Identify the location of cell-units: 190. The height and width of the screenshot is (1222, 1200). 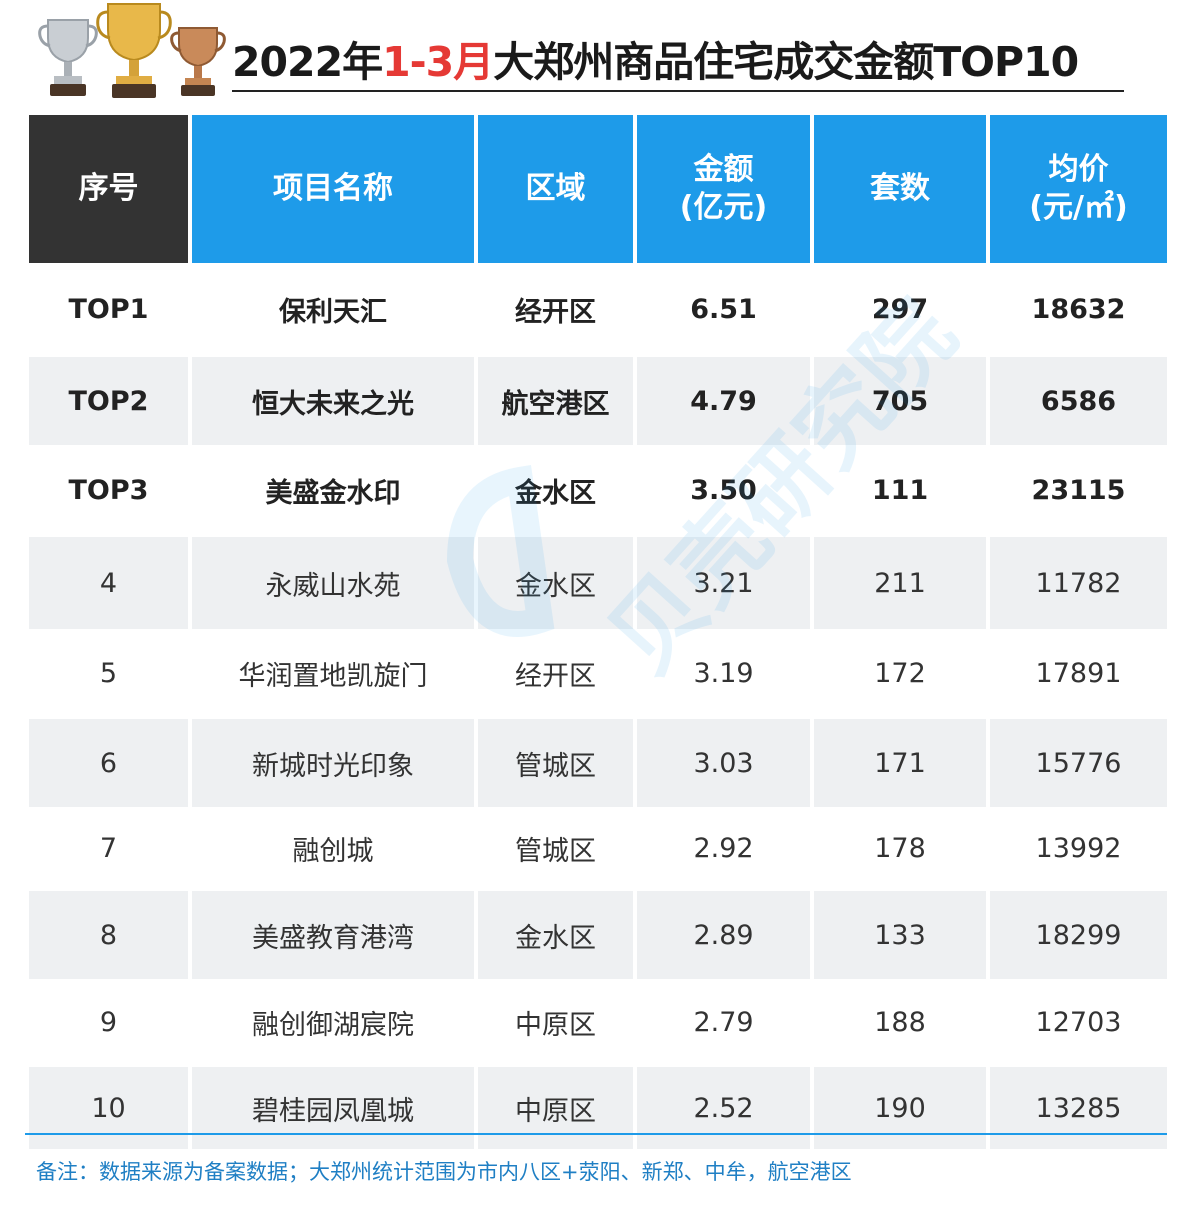
(900, 1107).